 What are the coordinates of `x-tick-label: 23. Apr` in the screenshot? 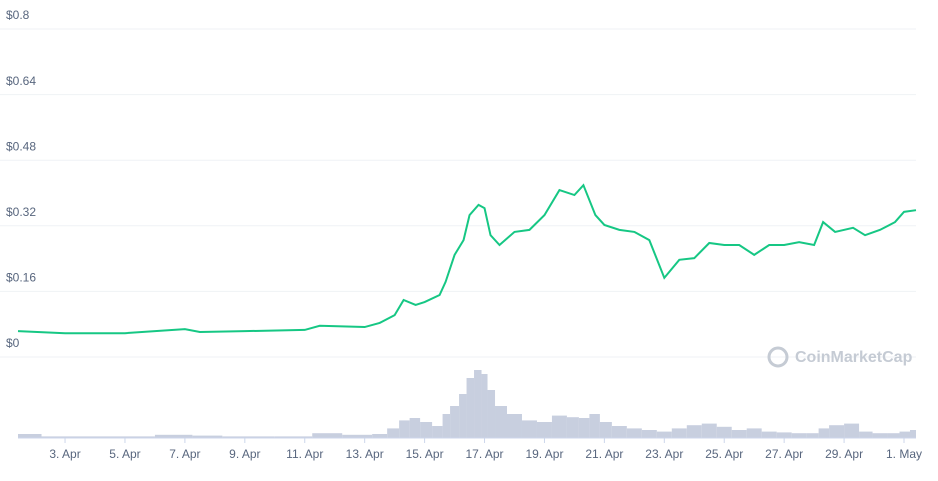 It's located at (664, 454).